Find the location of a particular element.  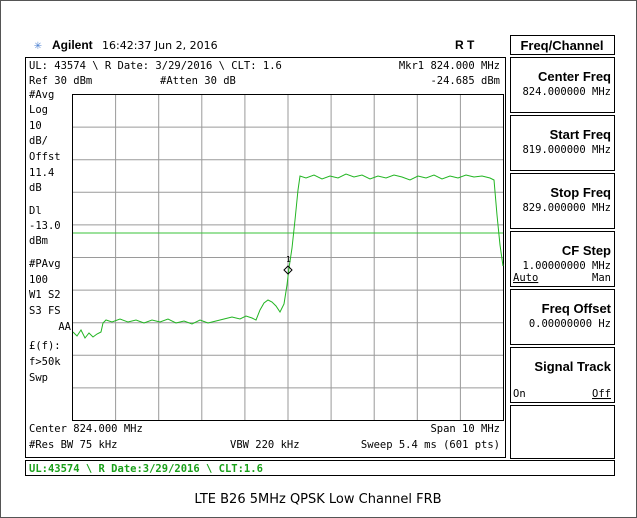

marker-label: 1 is located at coordinates (288, 259).